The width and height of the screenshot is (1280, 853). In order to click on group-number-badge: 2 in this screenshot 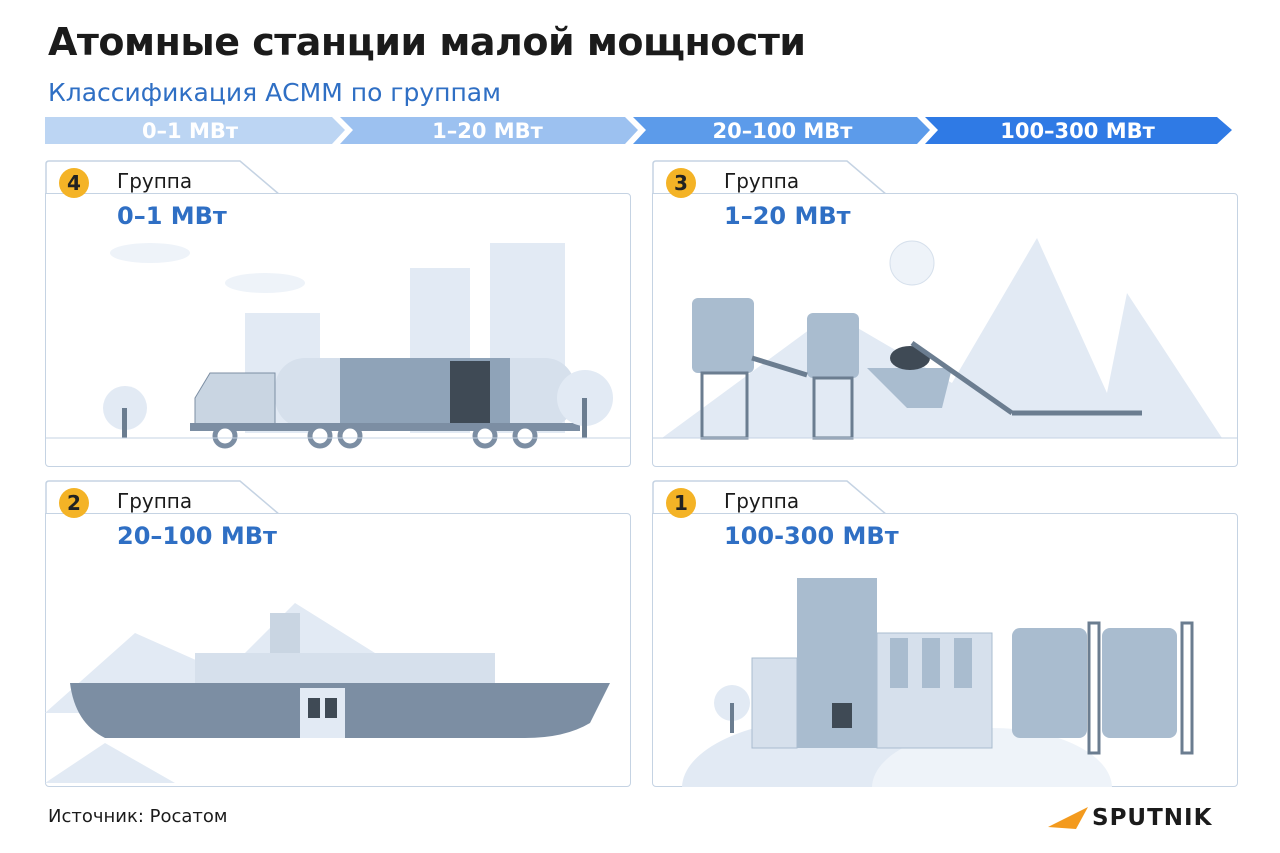, I will do `click(74, 503)`.